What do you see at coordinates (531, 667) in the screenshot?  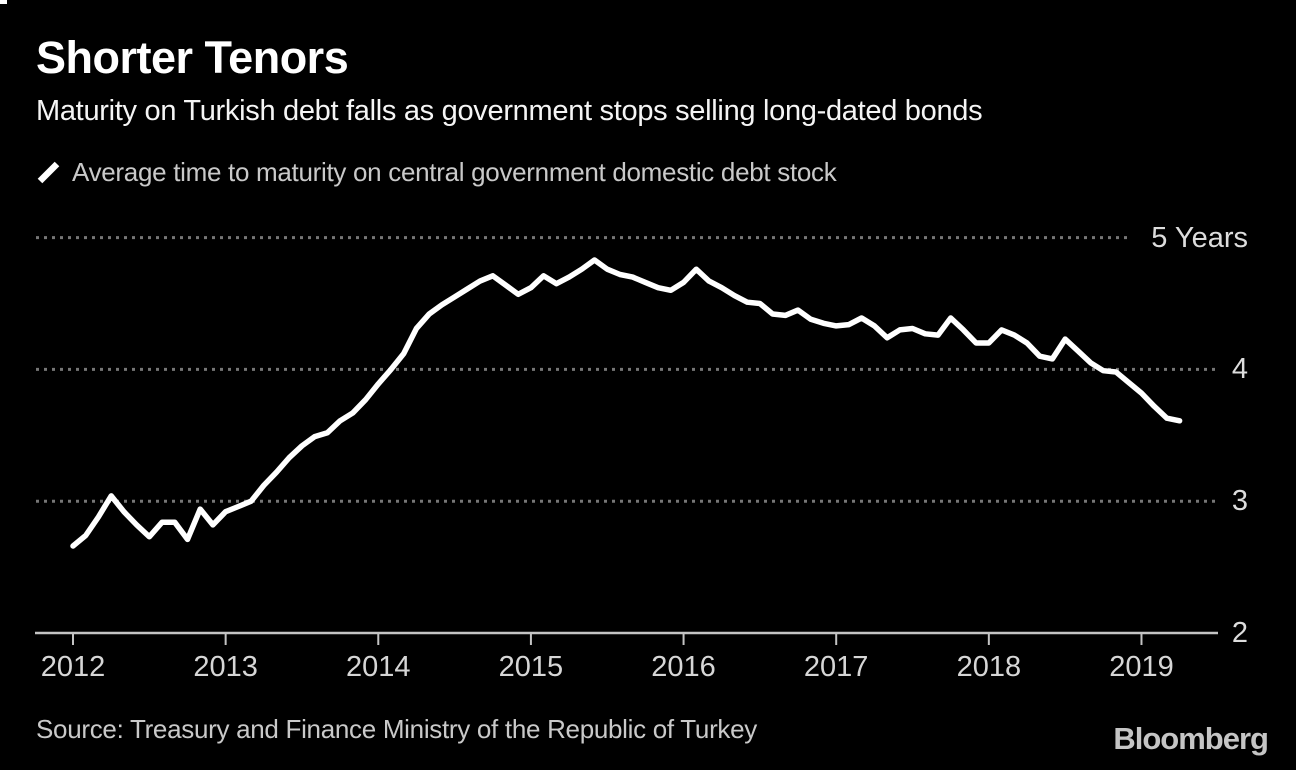 I see `x-tick-label: 2015` at bounding box center [531, 667].